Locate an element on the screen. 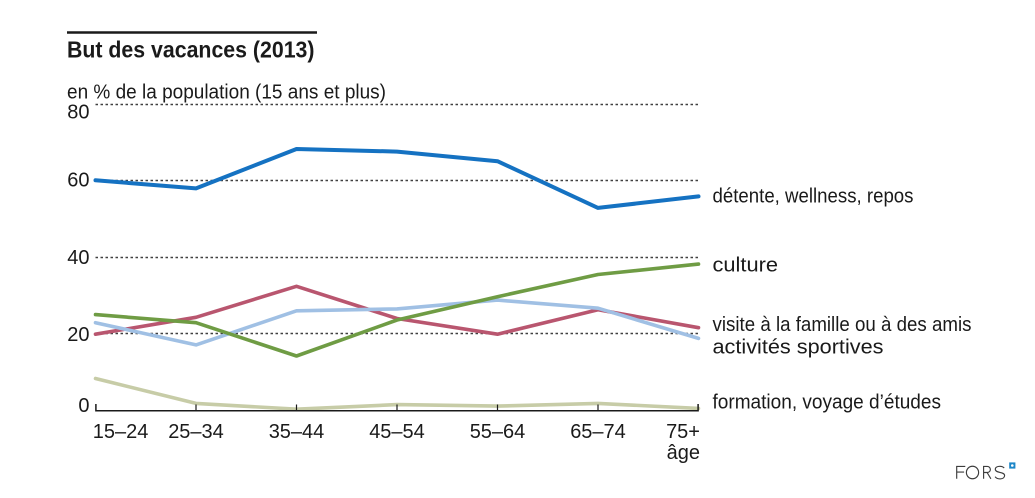 The image size is (1035, 498). svg-text: activités sportives is located at coordinates (798, 347).